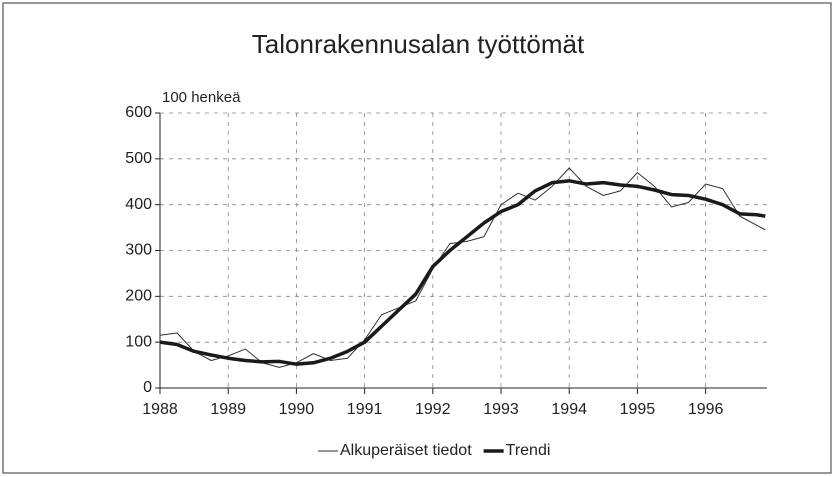 Image resolution: width=836 pixels, height=477 pixels. I want to click on x-tick-label: 1996, so click(706, 409).